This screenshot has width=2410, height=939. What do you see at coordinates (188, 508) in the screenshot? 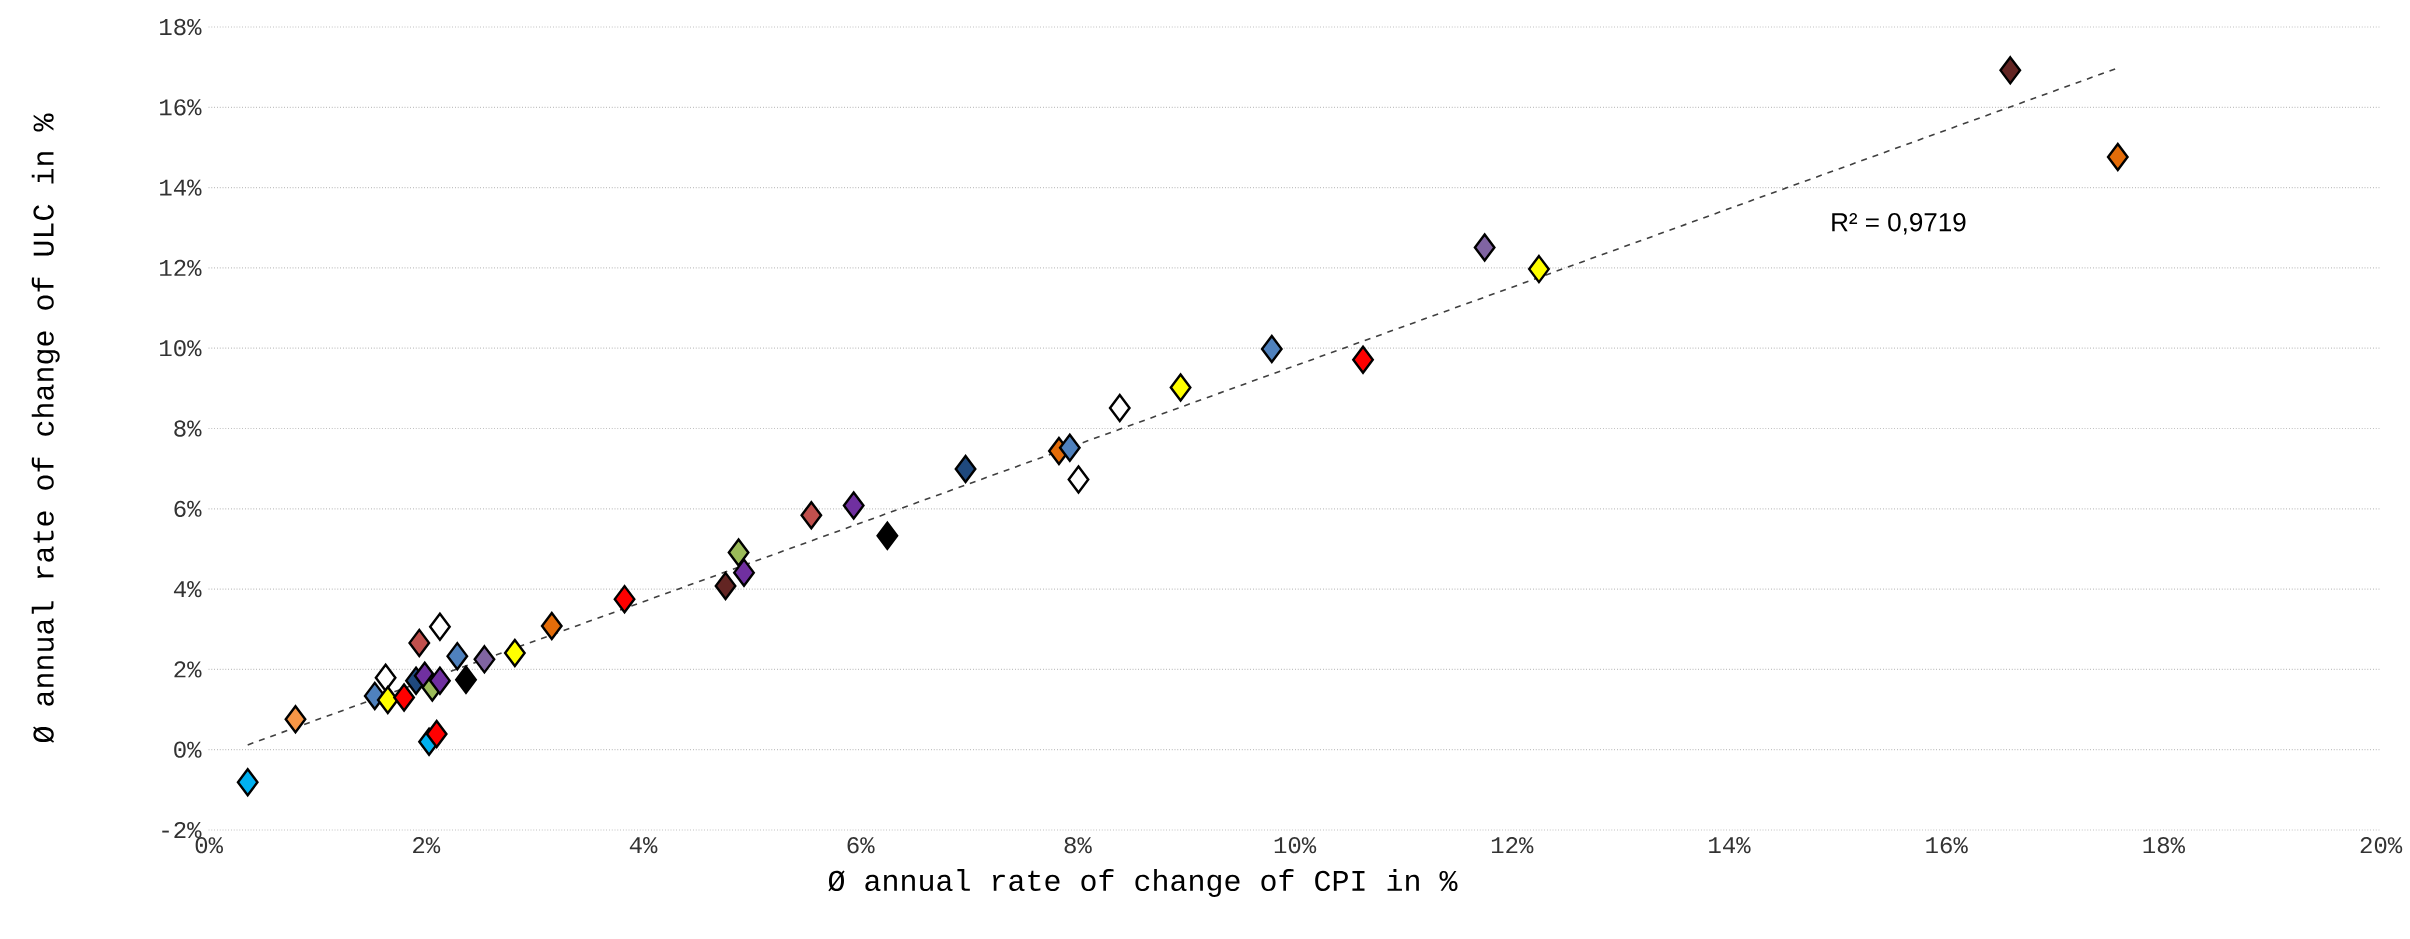
I see `y-tick-label: 6%` at bounding box center [188, 508].